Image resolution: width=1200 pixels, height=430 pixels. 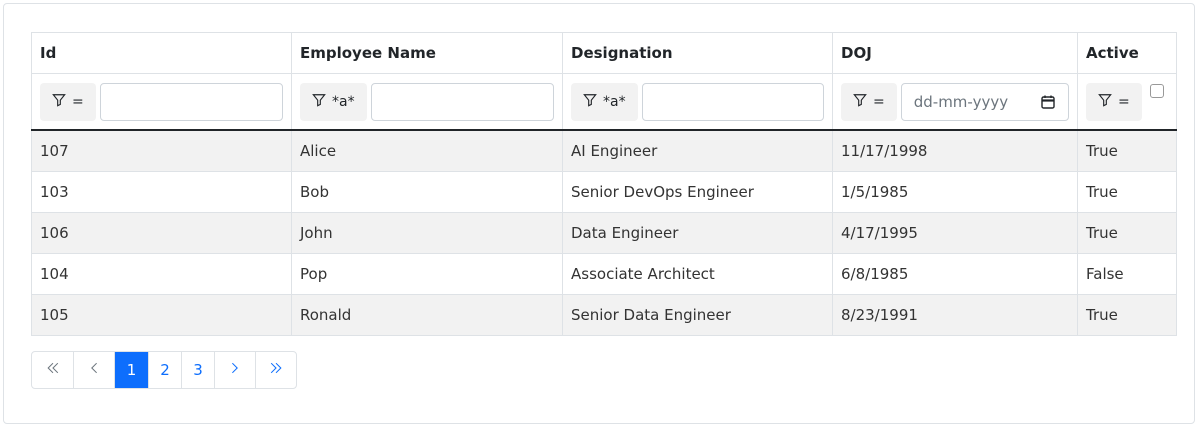 What do you see at coordinates (1156, 90) in the screenshot?
I see `filter-checkbox-active` at bounding box center [1156, 90].